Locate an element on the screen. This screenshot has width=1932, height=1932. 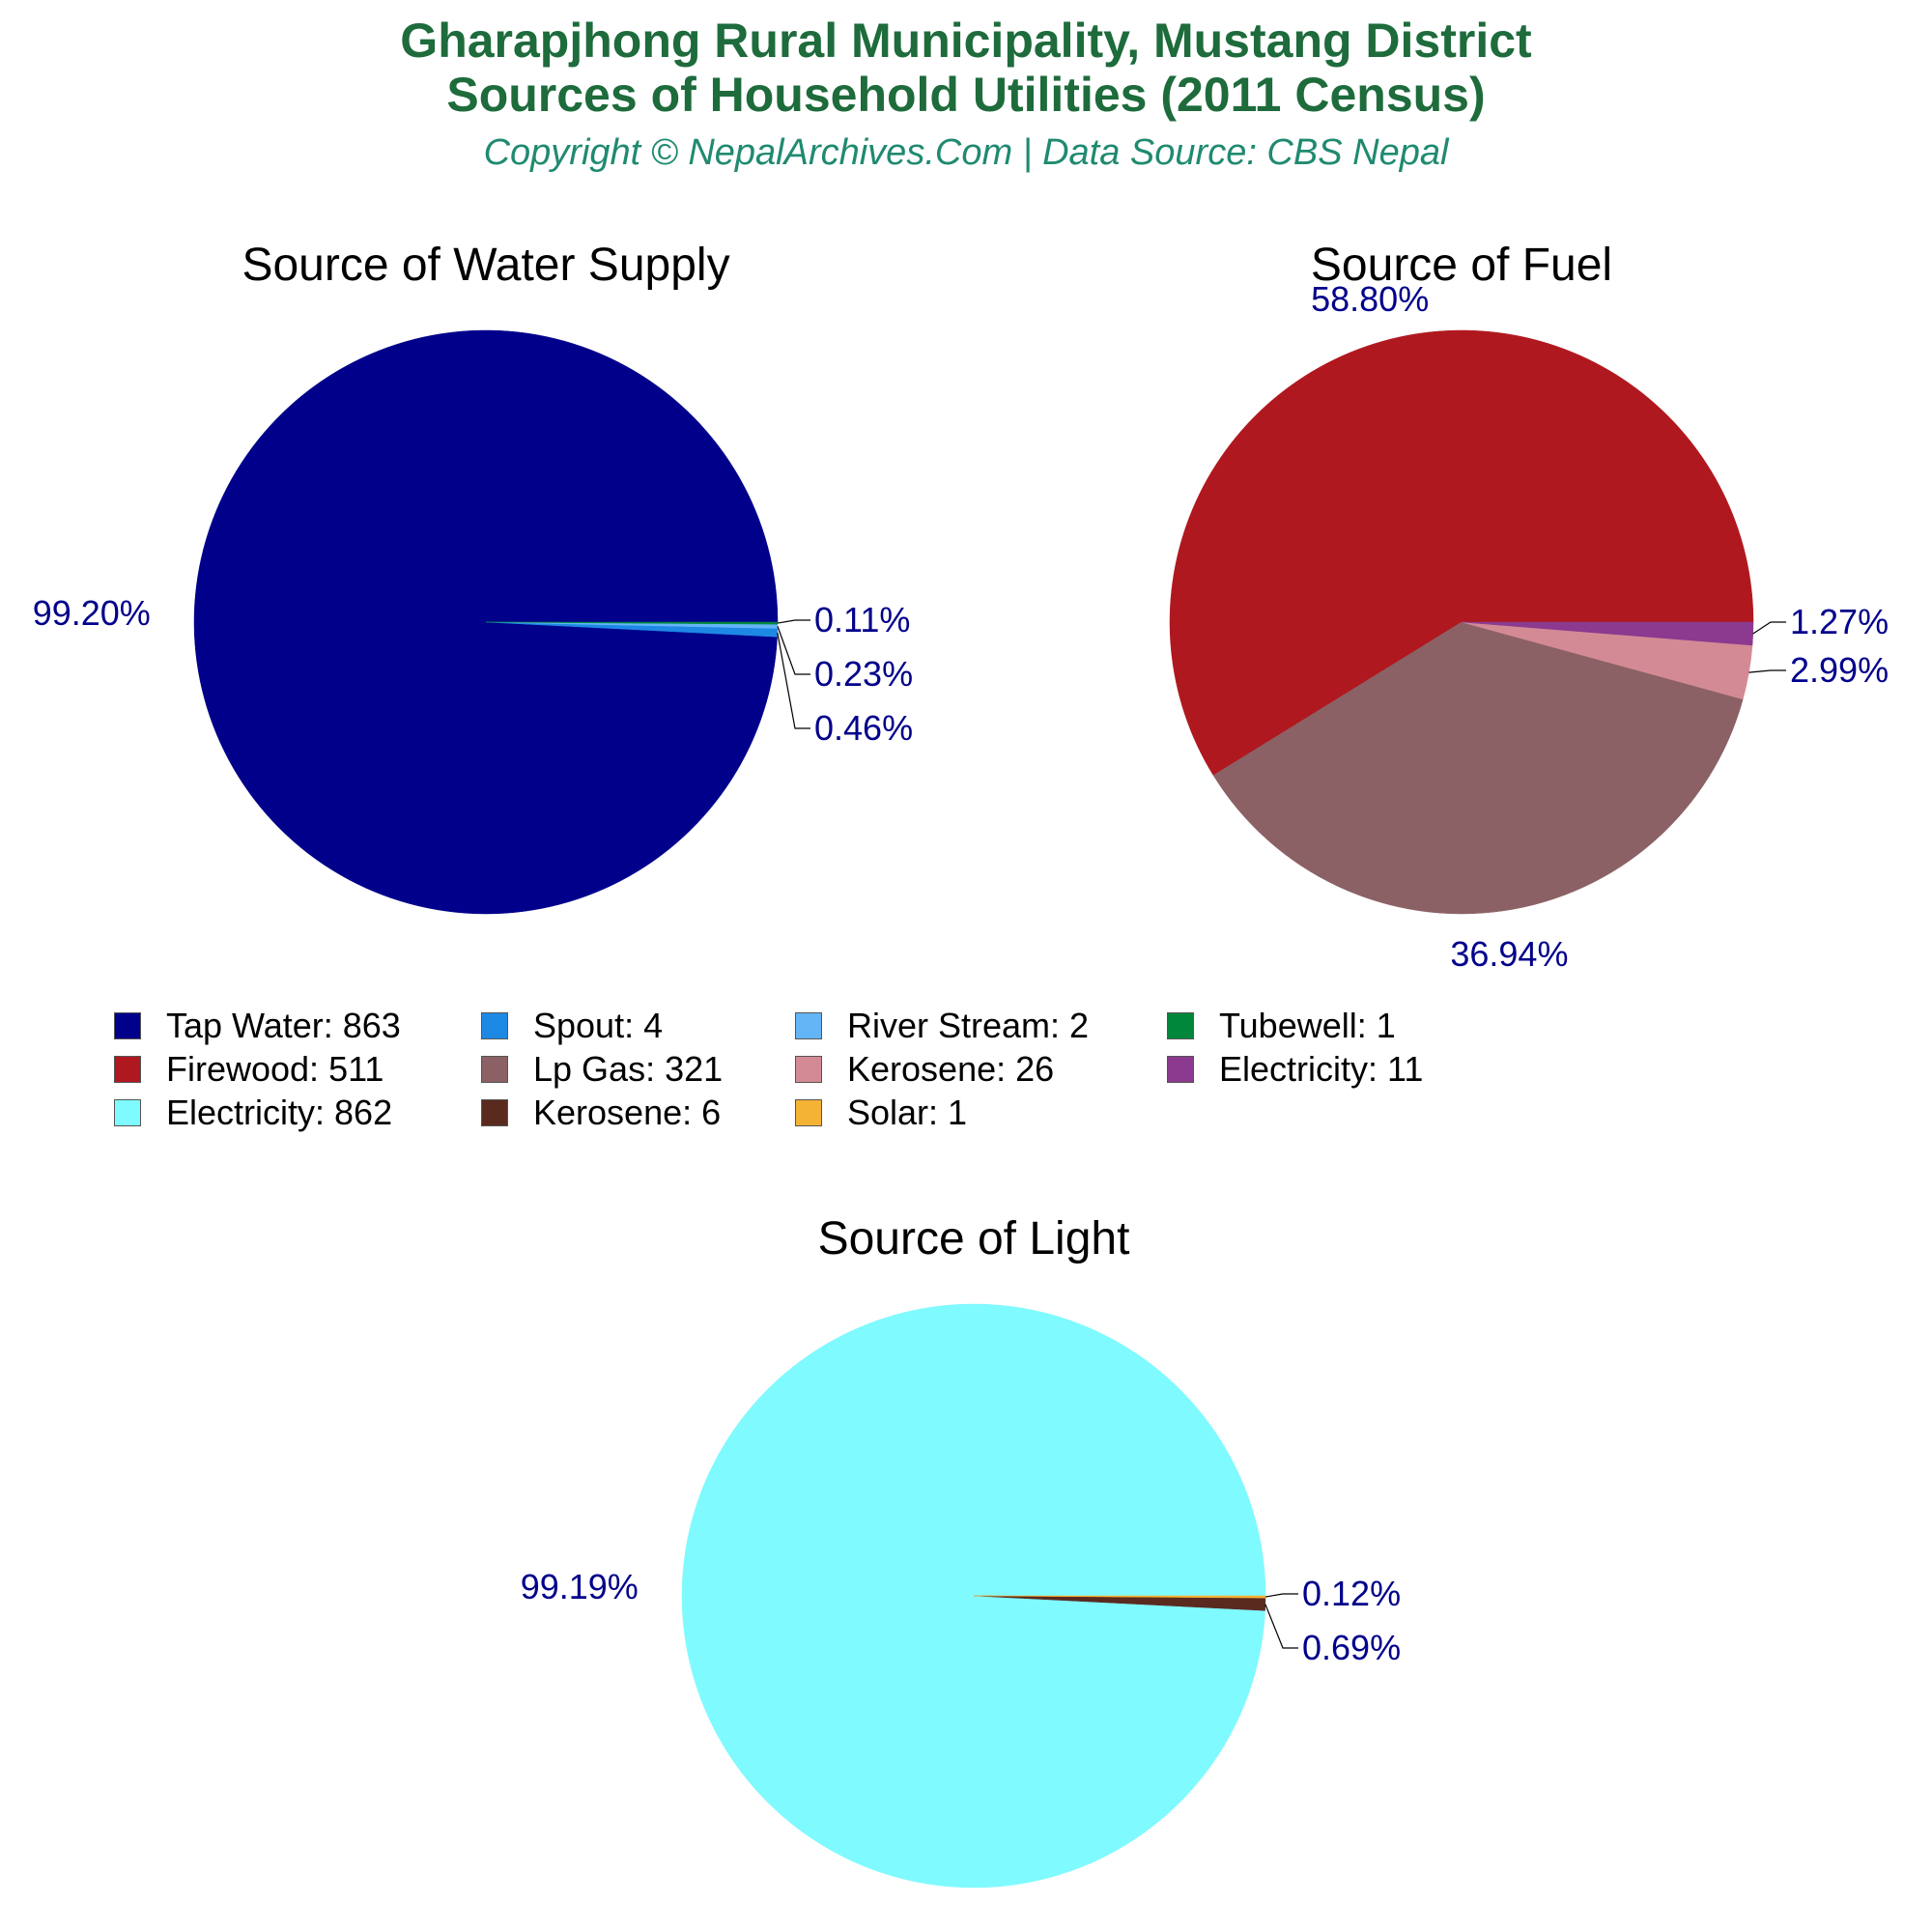
slice-percent-label: 0.12% is located at coordinates (1351, 1593).